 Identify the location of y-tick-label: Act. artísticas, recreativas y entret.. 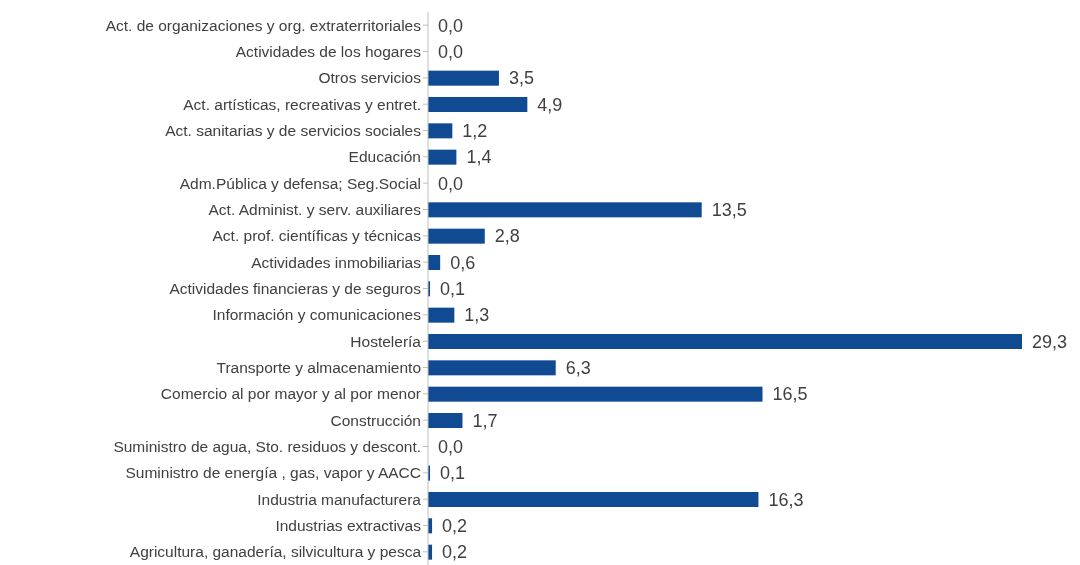
(302, 104).